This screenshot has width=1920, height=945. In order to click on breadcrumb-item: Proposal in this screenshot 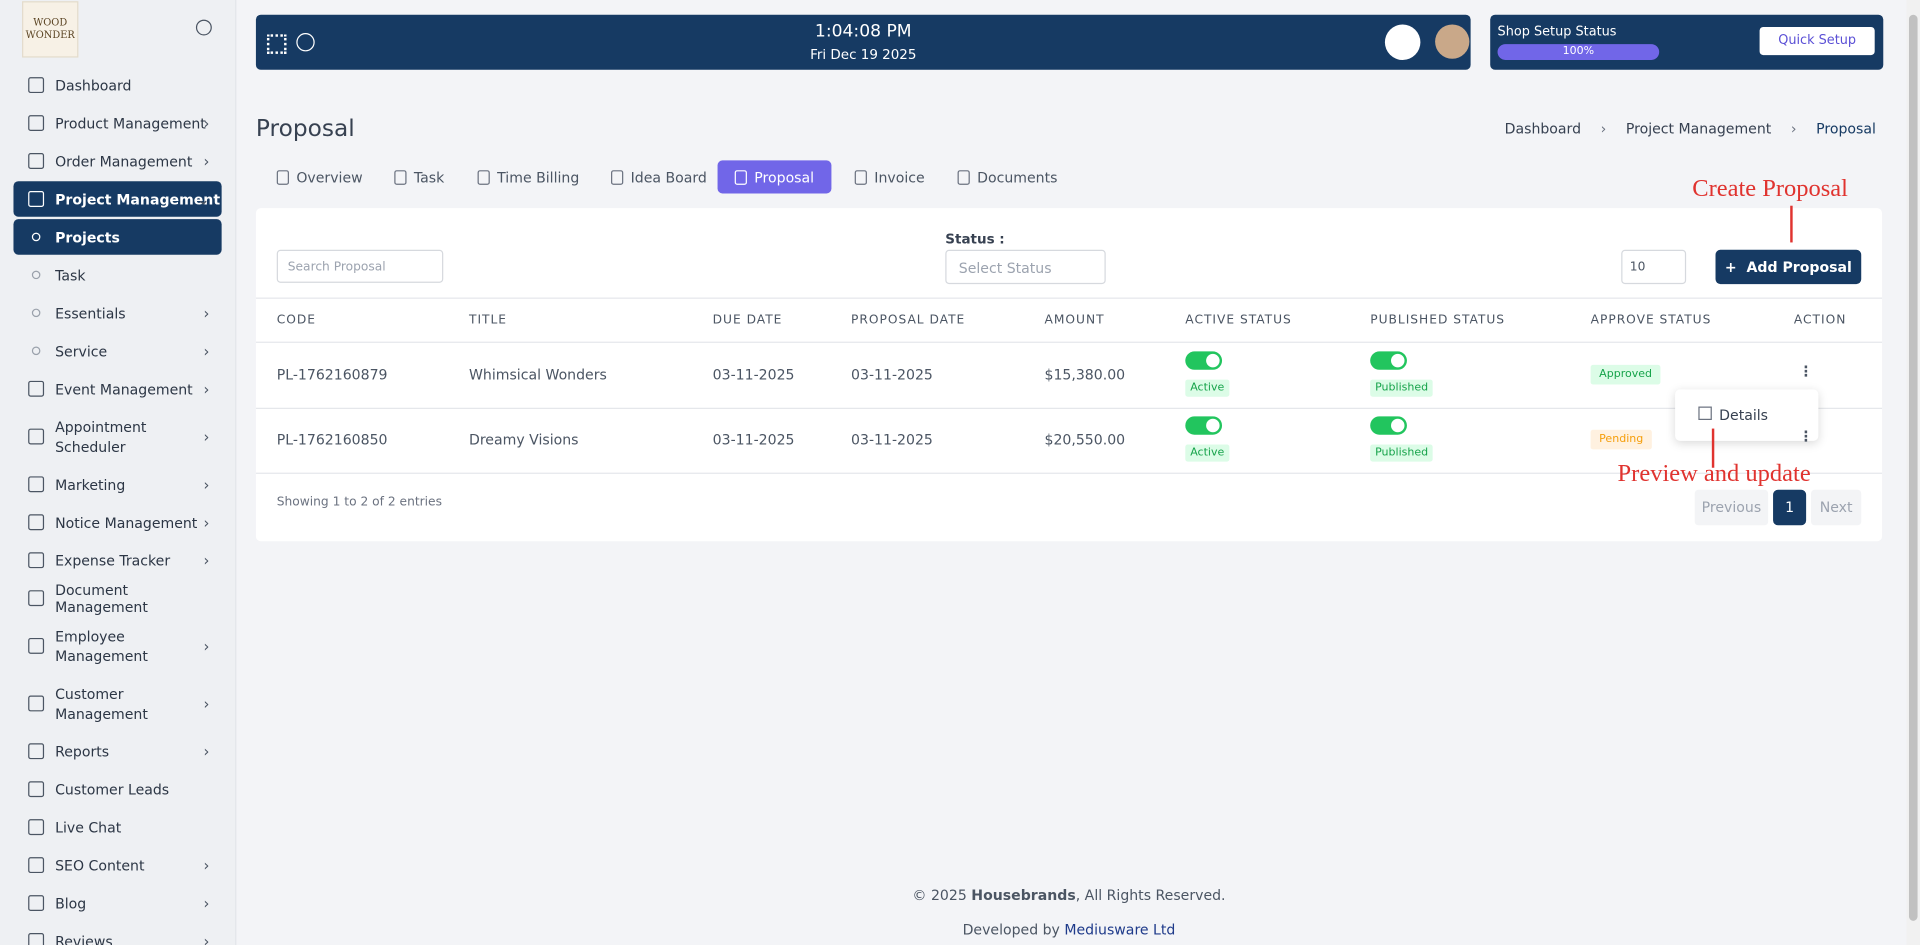, I will do `click(1846, 129)`.